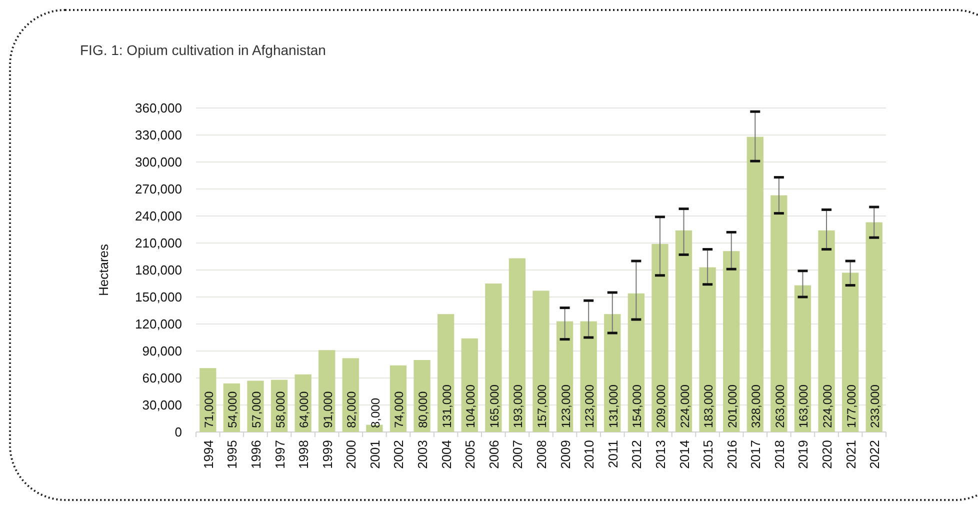  What do you see at coordinates (684, 454) in the screenshot?
I see `x-tick-label: 2014` at bounding box center [684, 454].